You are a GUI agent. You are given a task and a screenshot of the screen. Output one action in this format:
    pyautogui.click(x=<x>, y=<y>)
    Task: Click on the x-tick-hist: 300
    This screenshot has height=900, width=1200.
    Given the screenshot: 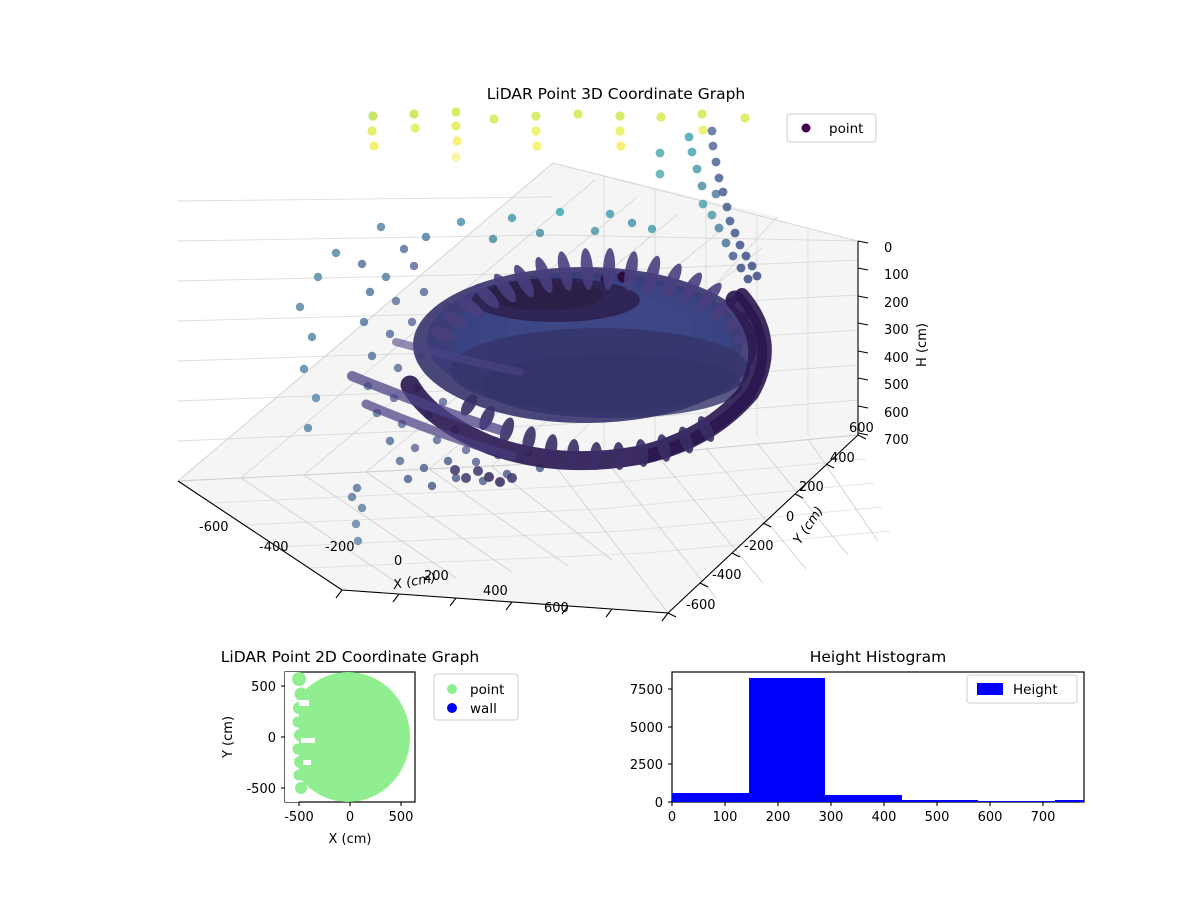 What is the action you would take?
    pyautogui.click(x=831, y=817)
    